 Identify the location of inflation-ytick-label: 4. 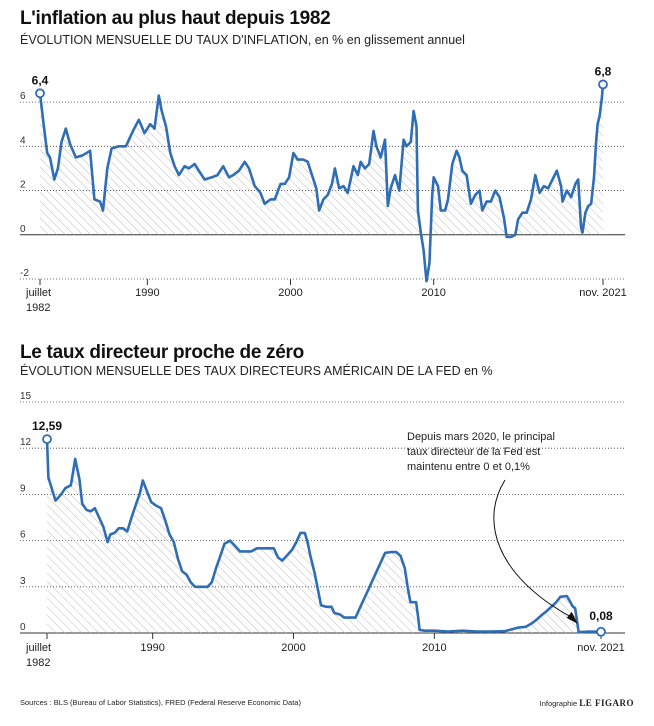
(23, 140).